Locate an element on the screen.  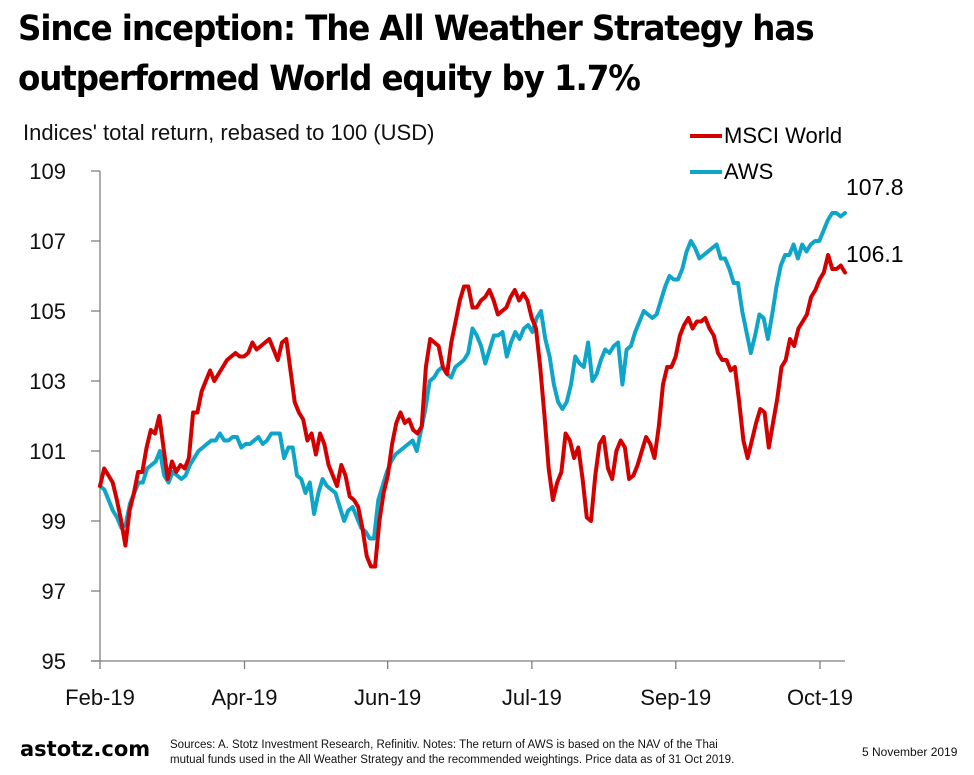
legend-label-aws: AWS is located at coordinates (749, 171).